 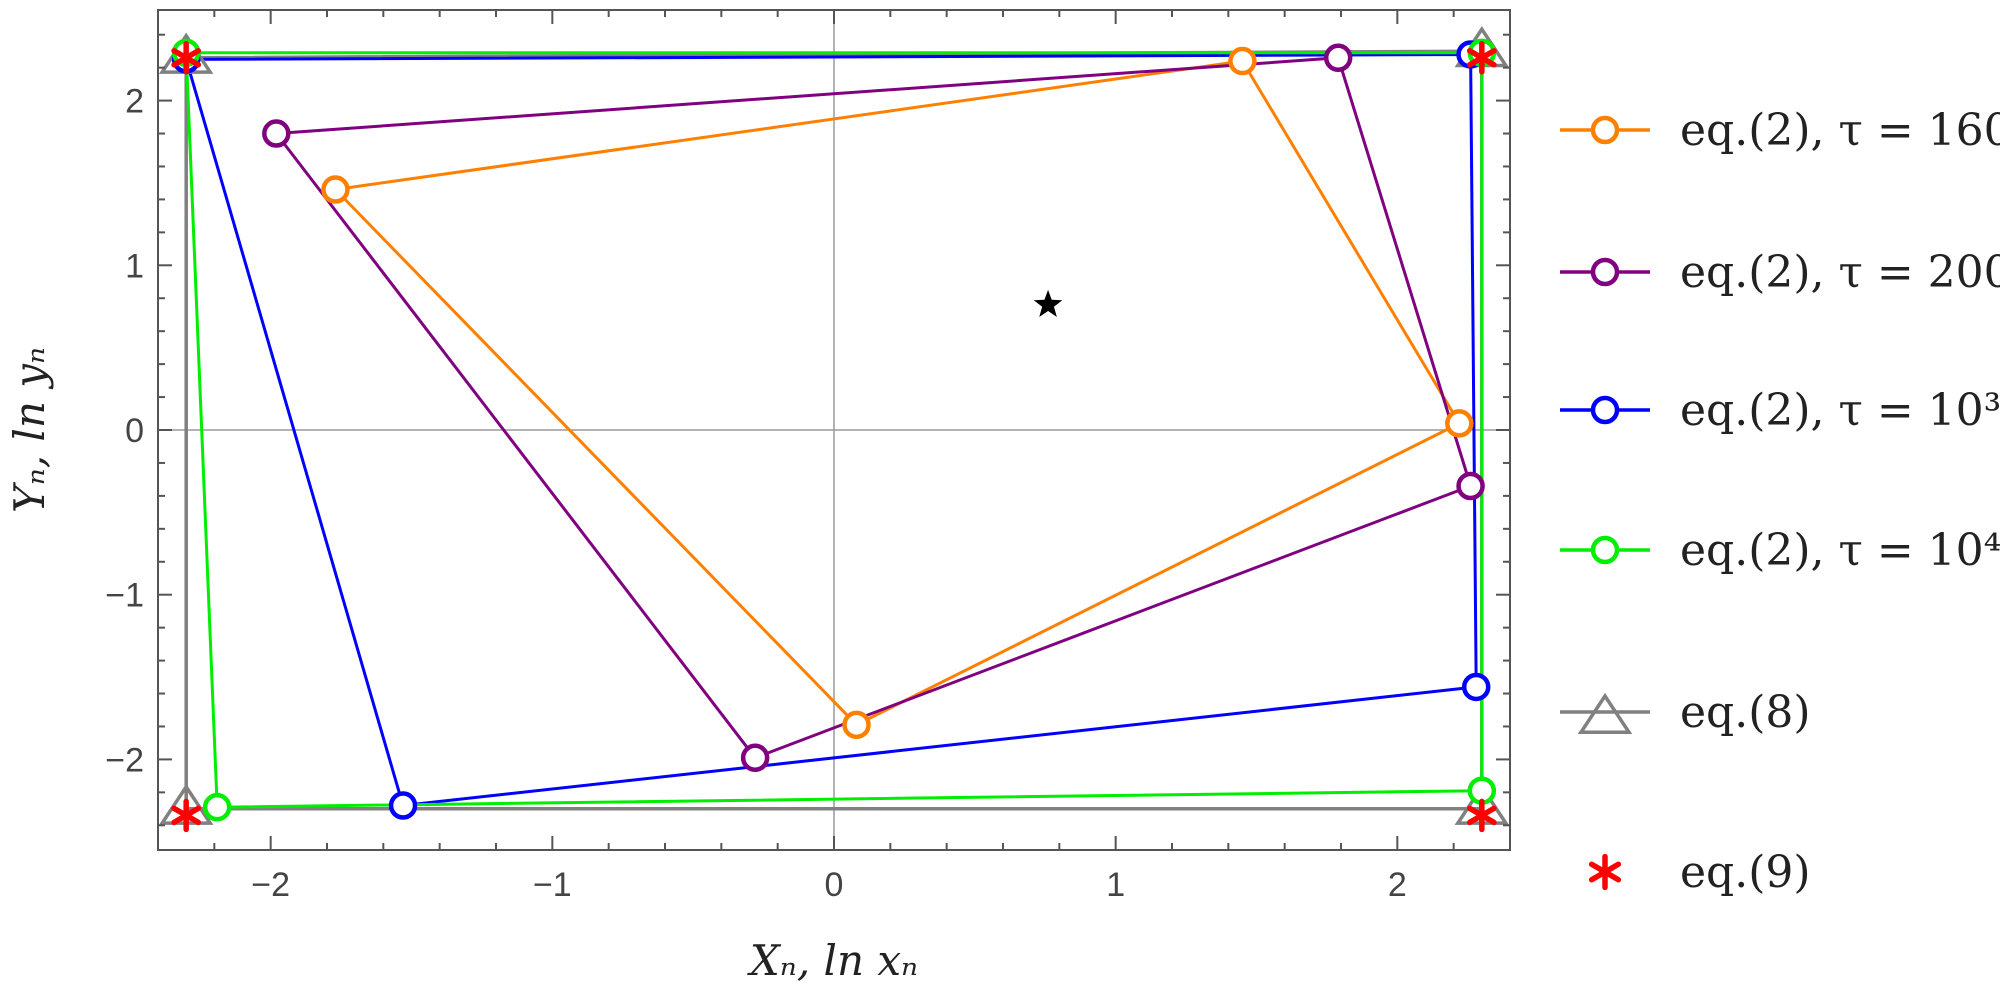 What do you see at coordinates (834, 885) in the screenshot?
I see `x-tick-label: 0` at bounding box center [834, 885].